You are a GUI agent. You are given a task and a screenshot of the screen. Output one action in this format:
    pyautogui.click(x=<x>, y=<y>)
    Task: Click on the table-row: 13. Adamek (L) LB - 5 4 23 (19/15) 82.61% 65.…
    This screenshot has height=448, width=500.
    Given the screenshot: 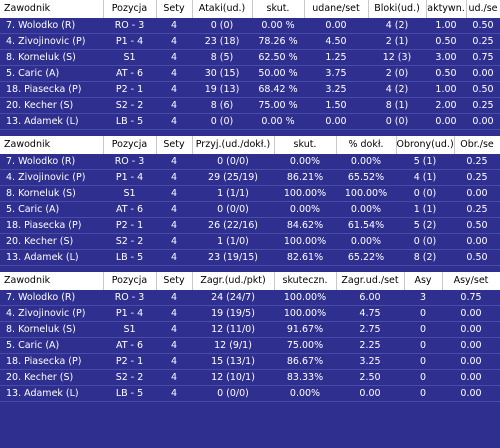 What is the action you would take?
    pyautogui.click(x=250, y=258)
    